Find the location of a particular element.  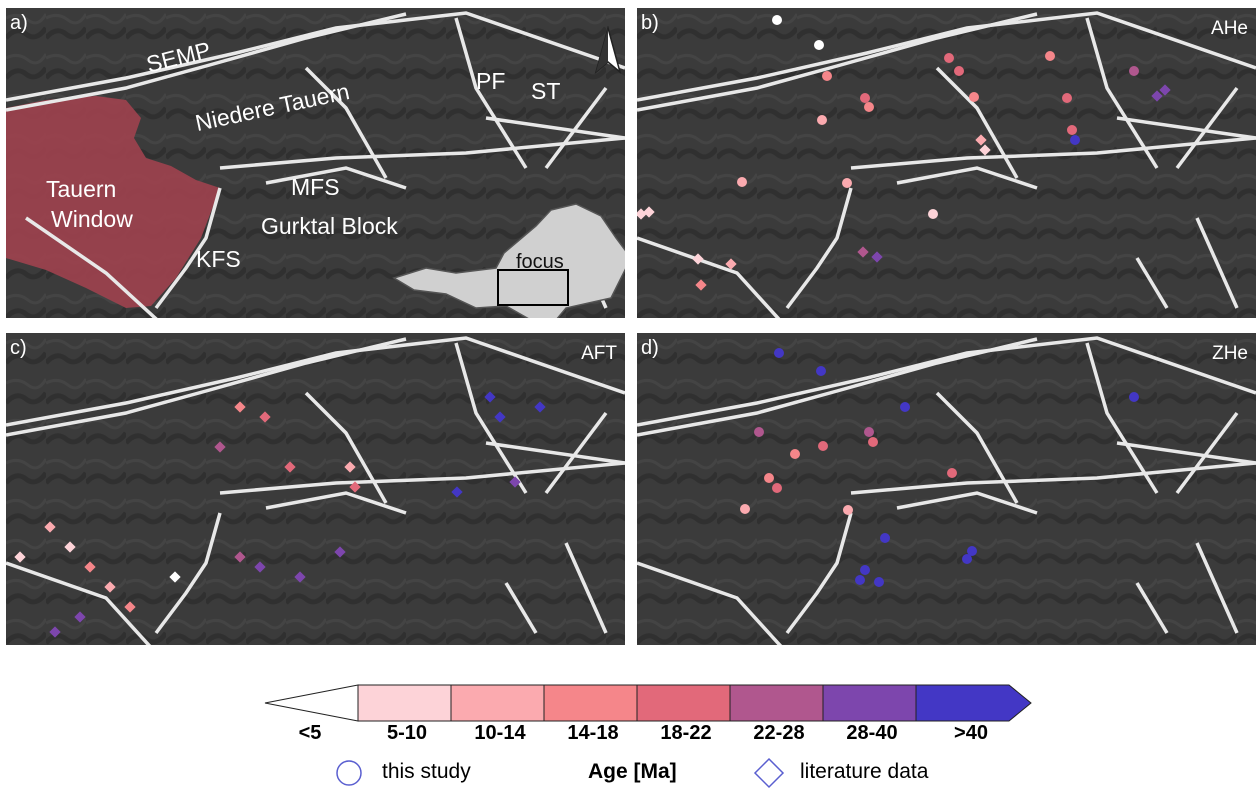

tauern-window-area is located at coordinates (113, 202).